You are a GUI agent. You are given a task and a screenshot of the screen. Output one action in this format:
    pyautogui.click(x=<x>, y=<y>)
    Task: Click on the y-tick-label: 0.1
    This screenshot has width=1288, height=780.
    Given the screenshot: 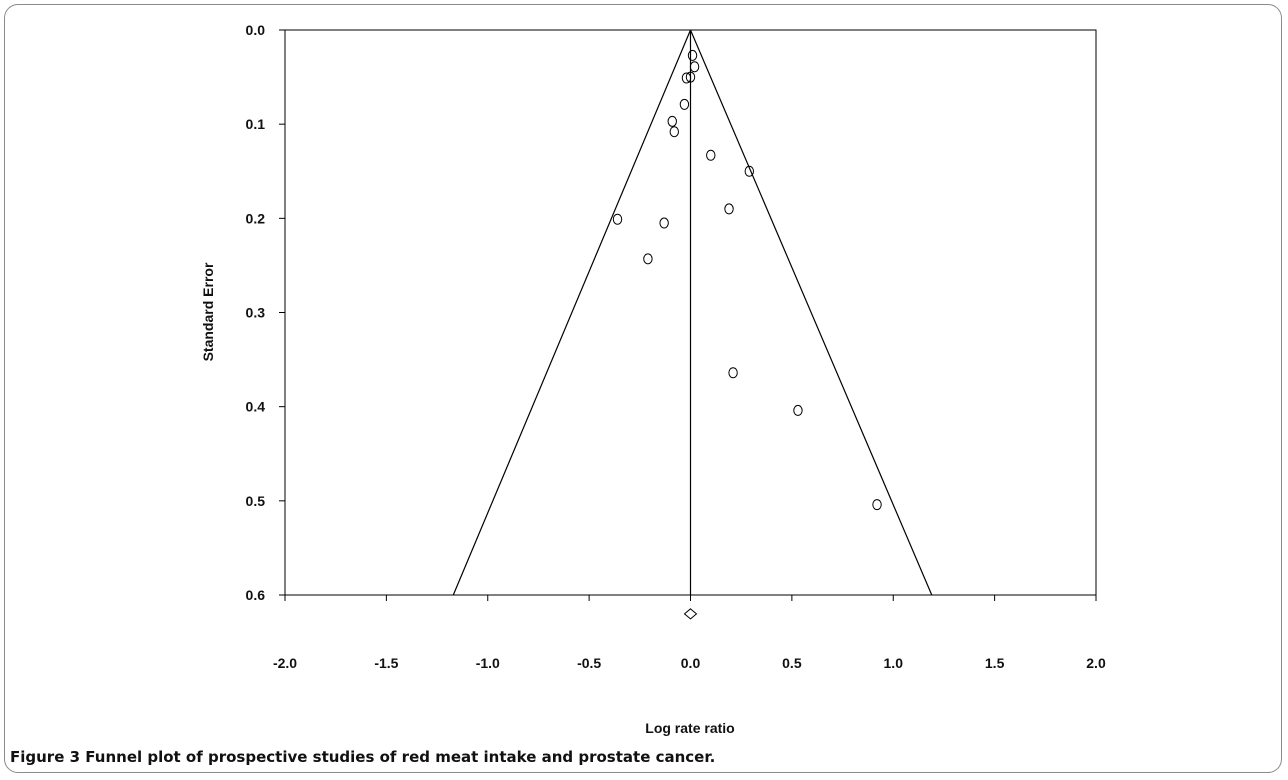 What is the action you would take?
    pyautogui.click(x=256, y=124)
    